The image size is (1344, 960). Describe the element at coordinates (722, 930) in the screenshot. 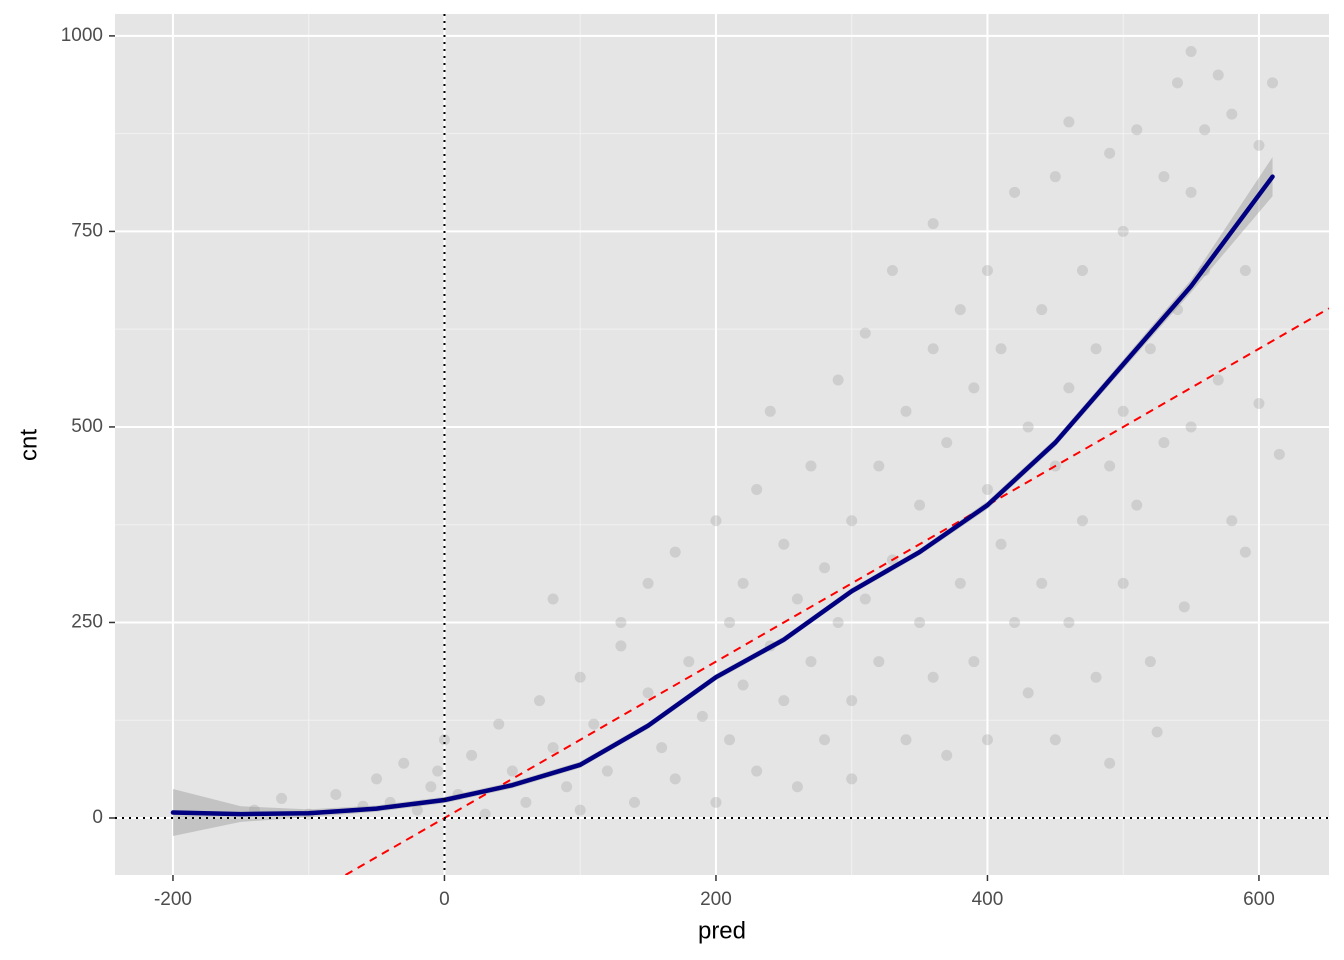

I see `x-axis-title: pred` at that location.